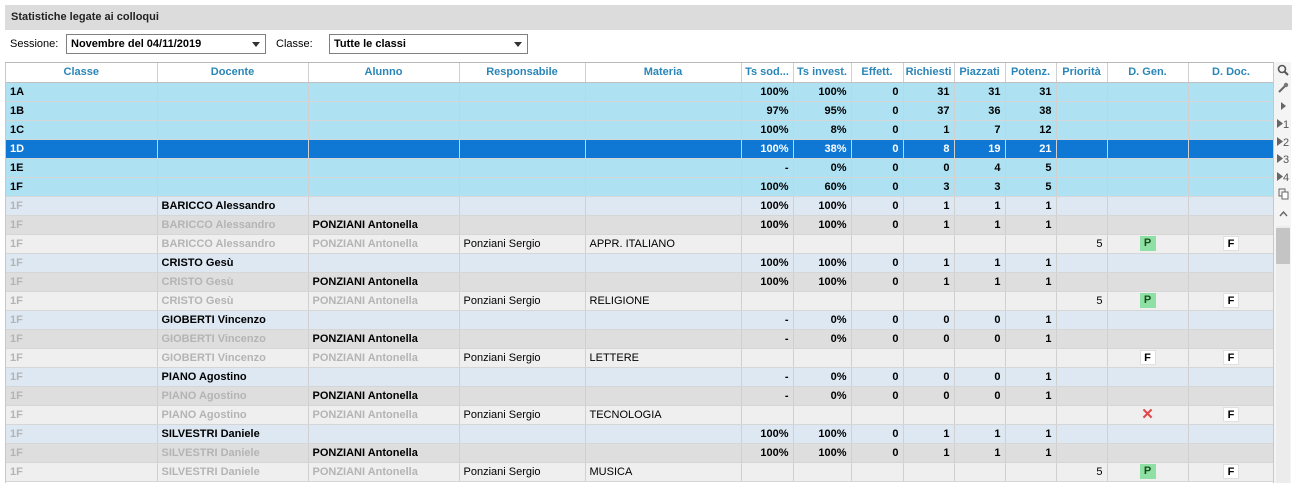 The height and width of the screenshot is (483, 1298). What do you see at coordinates (1031, 472) in the screenshot?
I see `cell-pot` at bounding box center [1031, 472].